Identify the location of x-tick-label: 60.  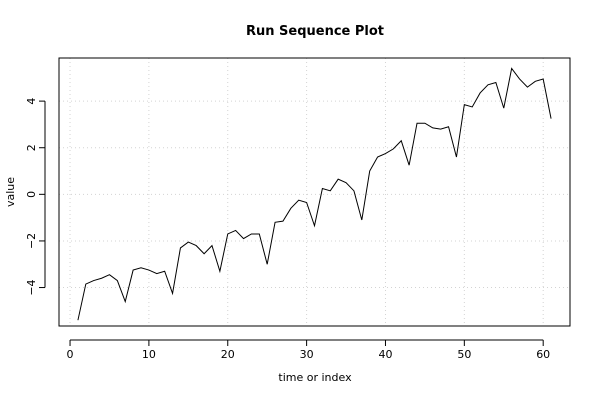
(543, 354).